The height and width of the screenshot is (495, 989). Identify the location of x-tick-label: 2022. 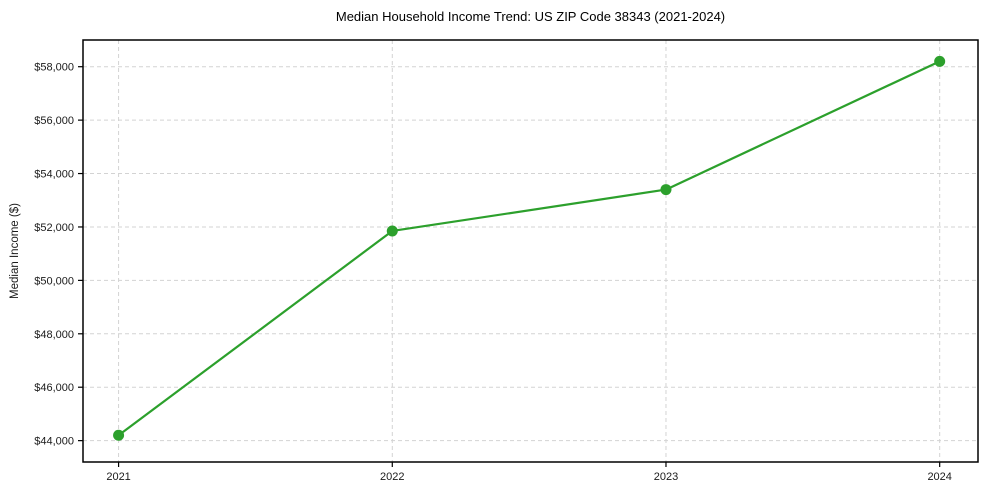
(392, 477).